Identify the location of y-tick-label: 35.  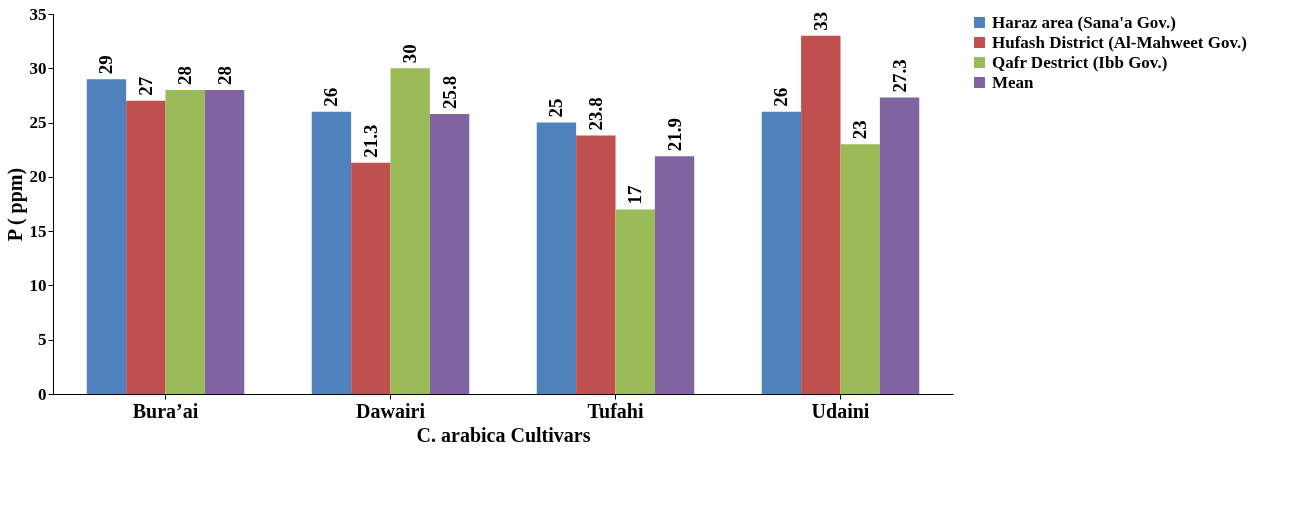
(38, 14).